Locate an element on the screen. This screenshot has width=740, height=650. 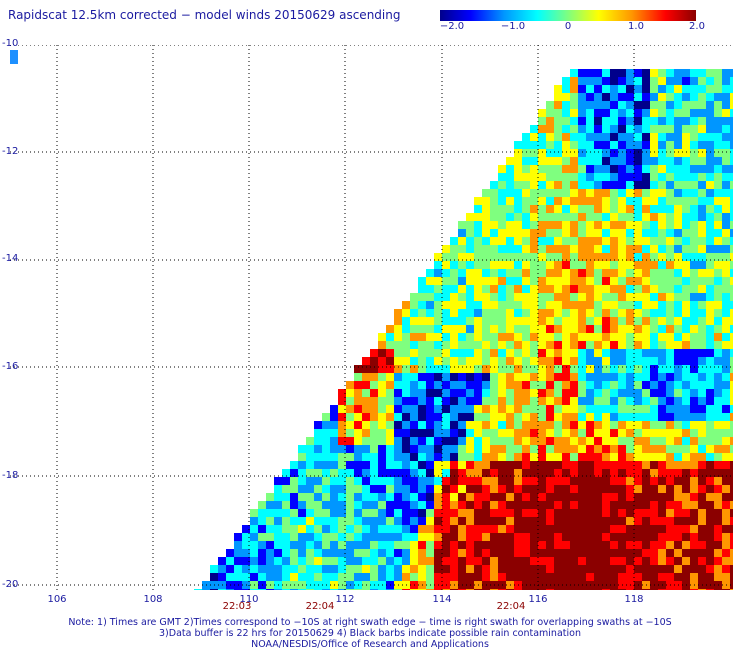
lat-label: -10 is located at coordinates (10, 43).